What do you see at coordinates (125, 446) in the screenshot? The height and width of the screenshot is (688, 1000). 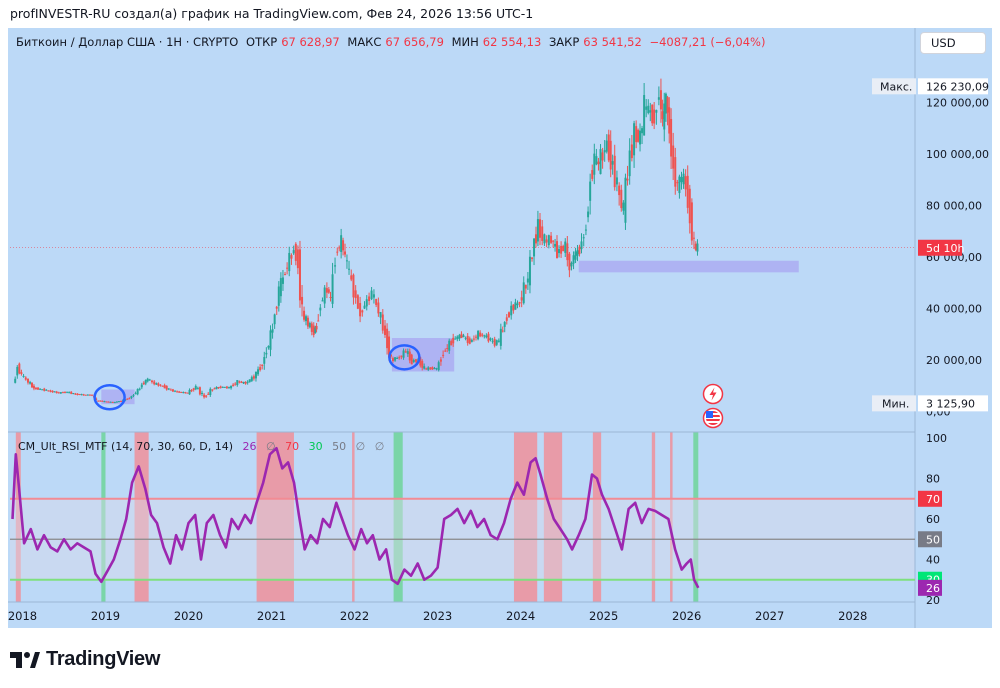 I see `indicator-name: CM_Ult_RSI_MTF (14, 70, 30, 60, D, 14)` at bounding box center [125, 446].